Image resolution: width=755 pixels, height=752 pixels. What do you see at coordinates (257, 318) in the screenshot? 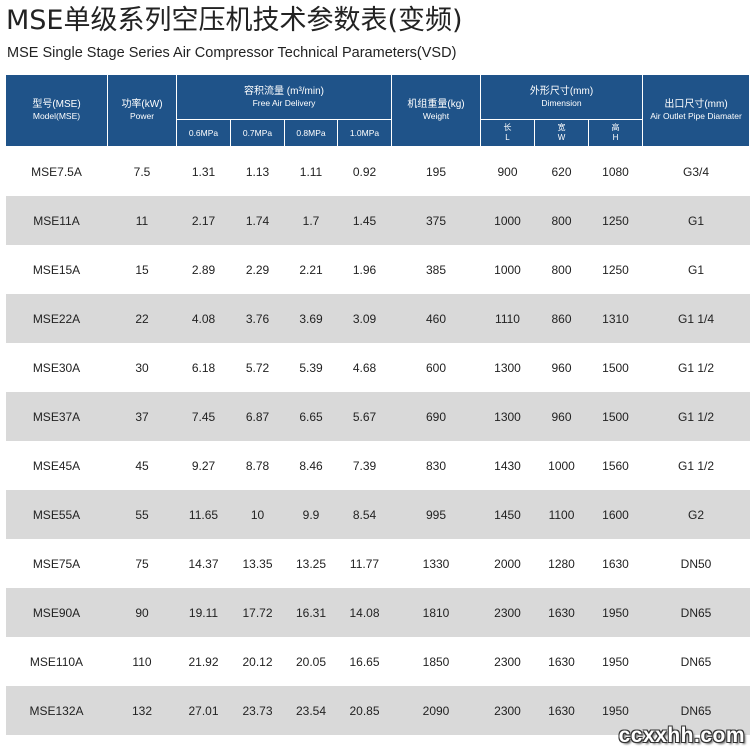
I see `cell-flow-07: 3.76` at bounding box center [257, 318].